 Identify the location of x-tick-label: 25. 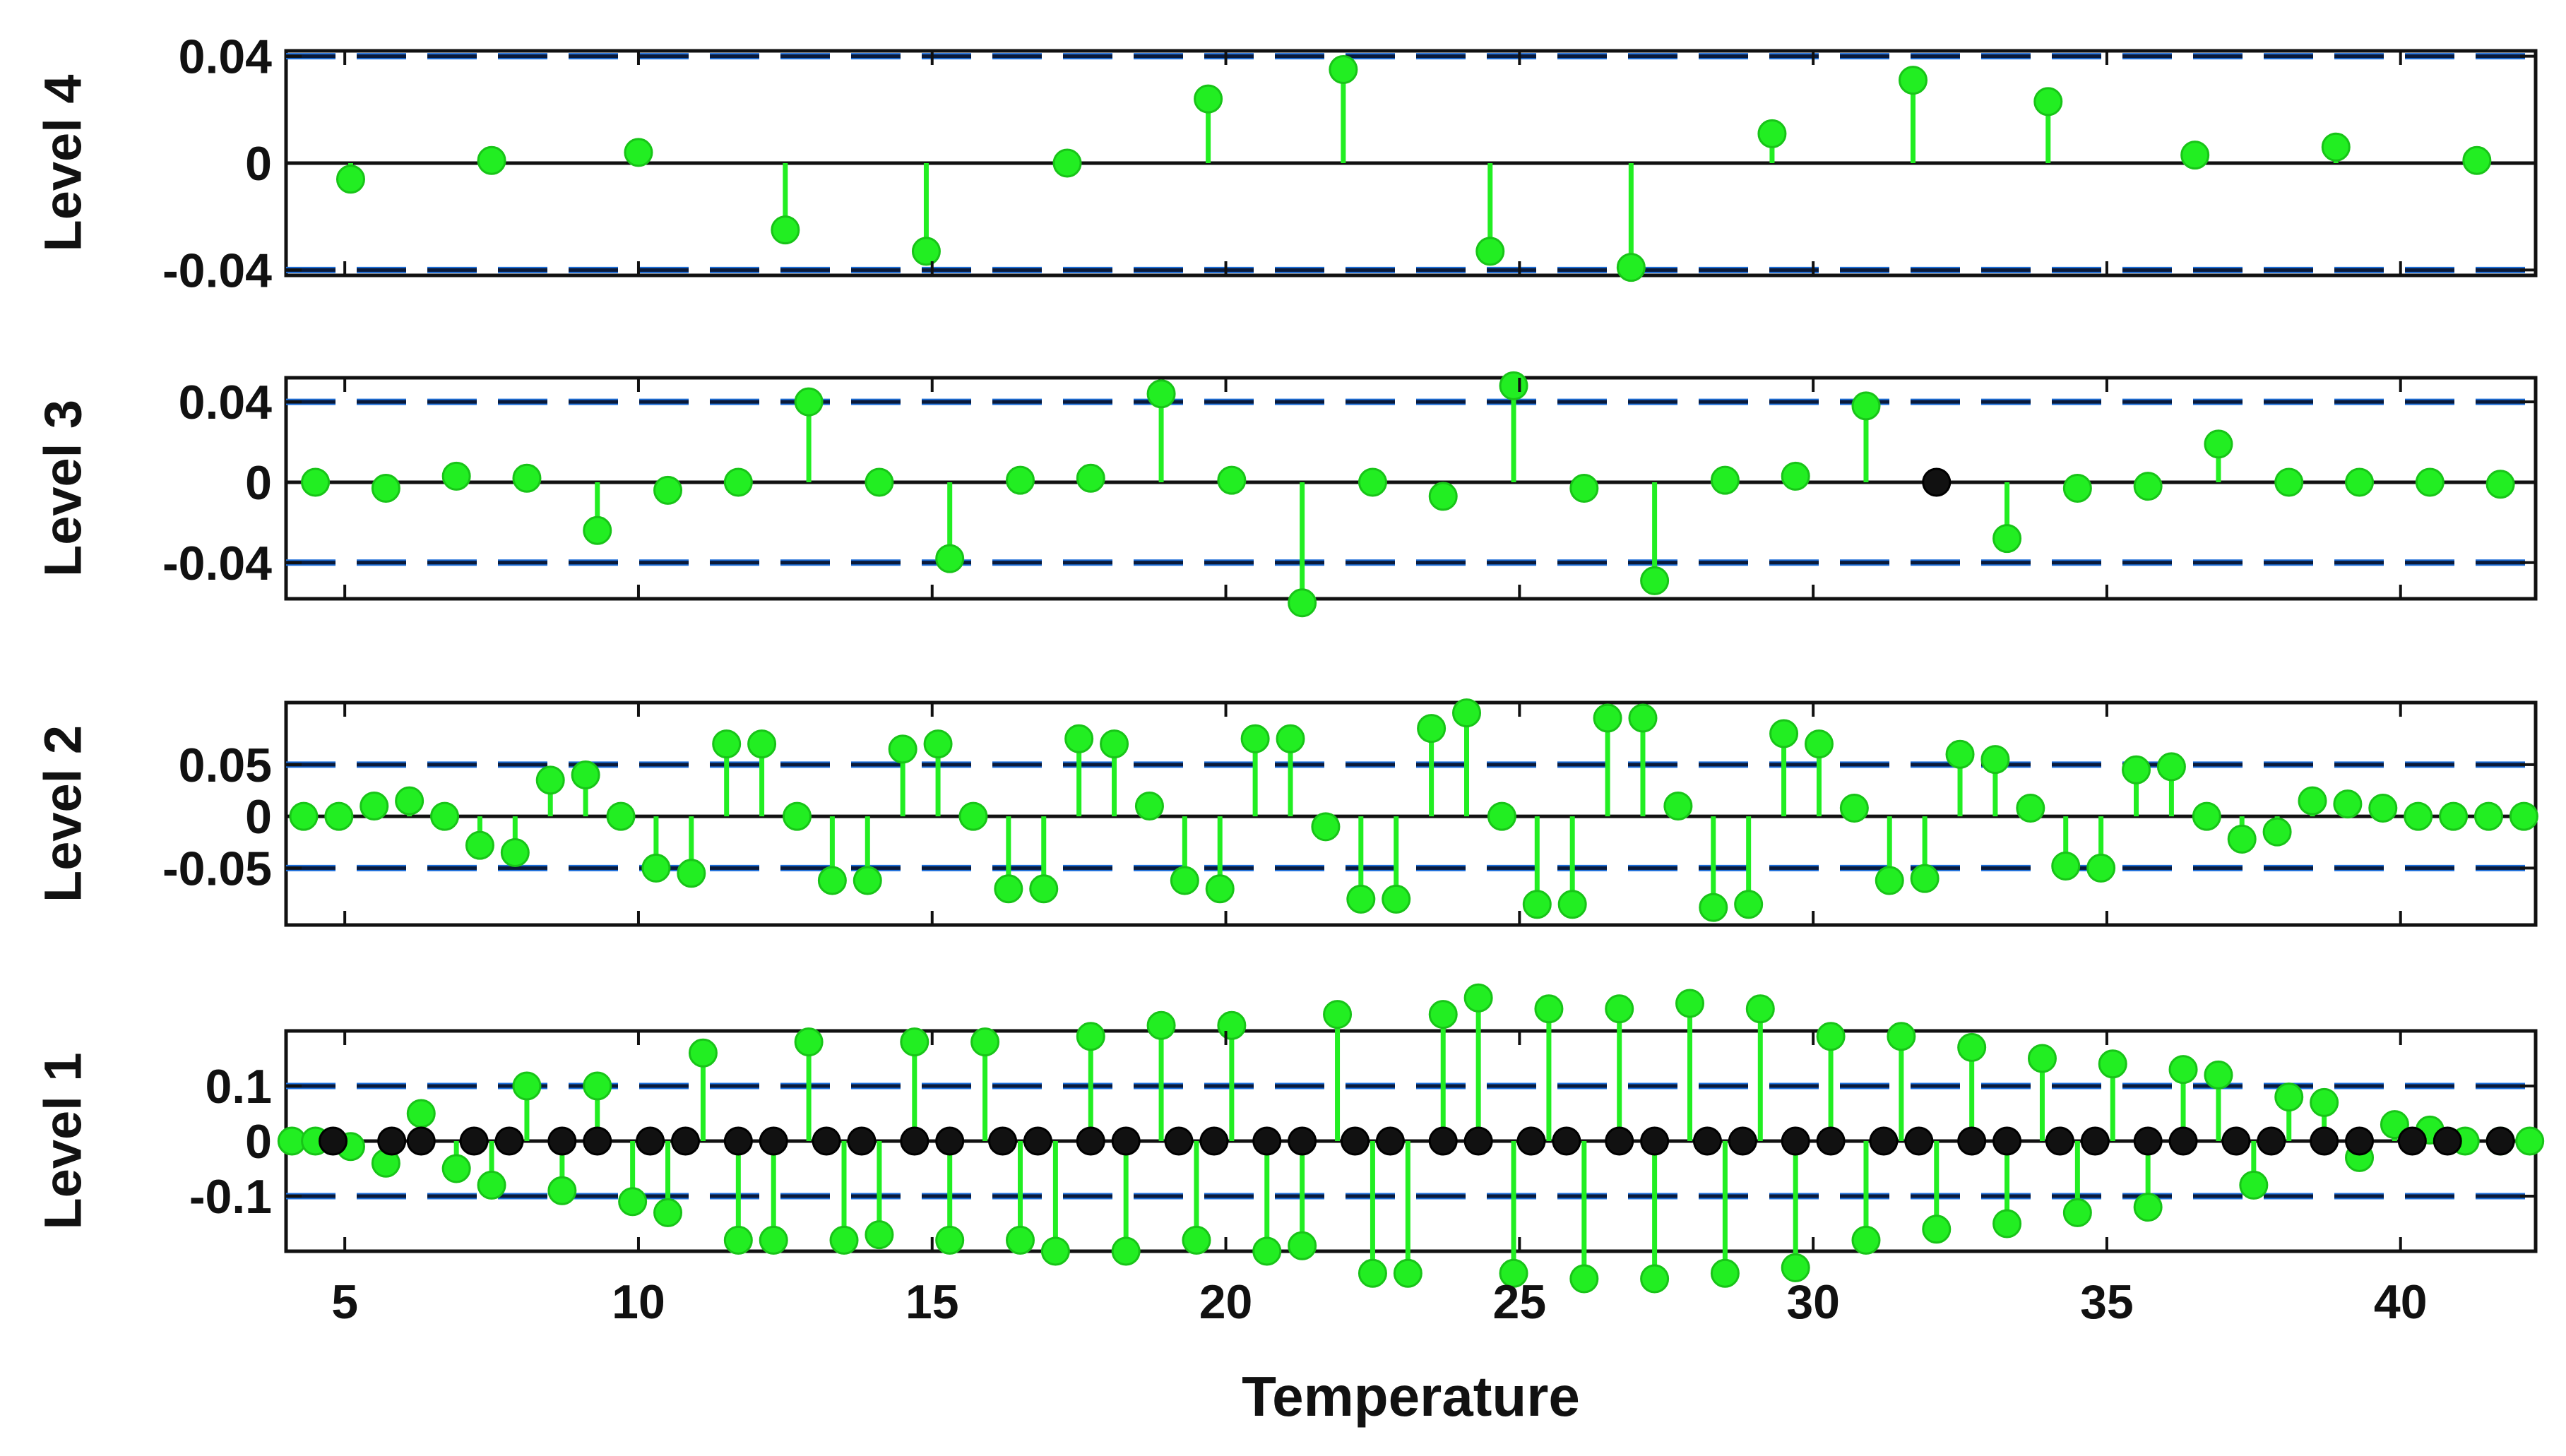
(1520, 1302).